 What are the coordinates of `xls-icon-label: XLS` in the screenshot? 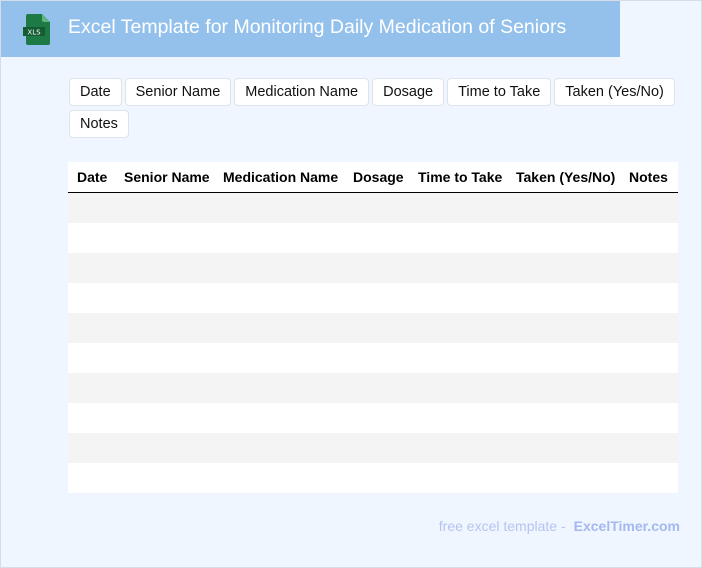 It's located at (34, 33).